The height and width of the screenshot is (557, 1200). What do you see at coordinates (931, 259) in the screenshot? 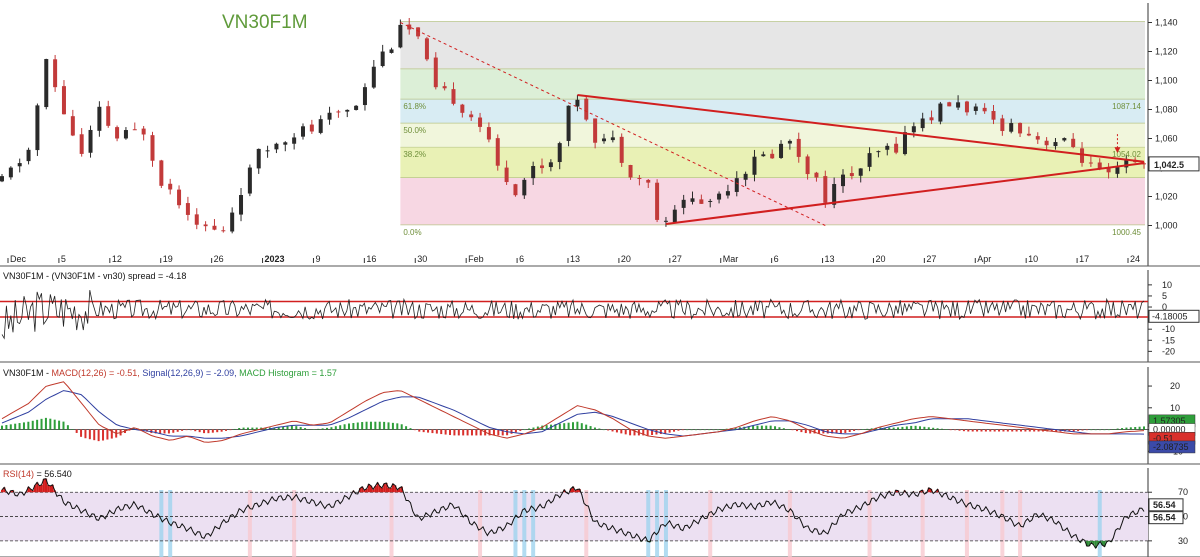
I see `x-axis-tick-label: 27` at bounding box center [931, 259].